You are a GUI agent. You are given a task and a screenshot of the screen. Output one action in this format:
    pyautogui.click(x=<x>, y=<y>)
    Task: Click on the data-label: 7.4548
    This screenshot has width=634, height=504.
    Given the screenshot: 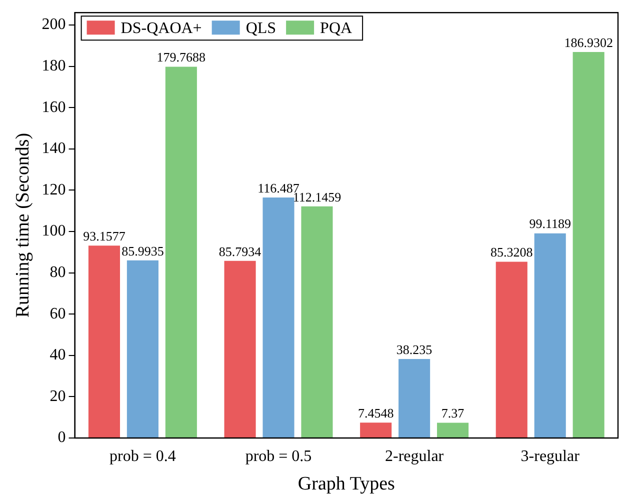 What is the action you would take?
    pyautogui.click(x=376, y=413)
    